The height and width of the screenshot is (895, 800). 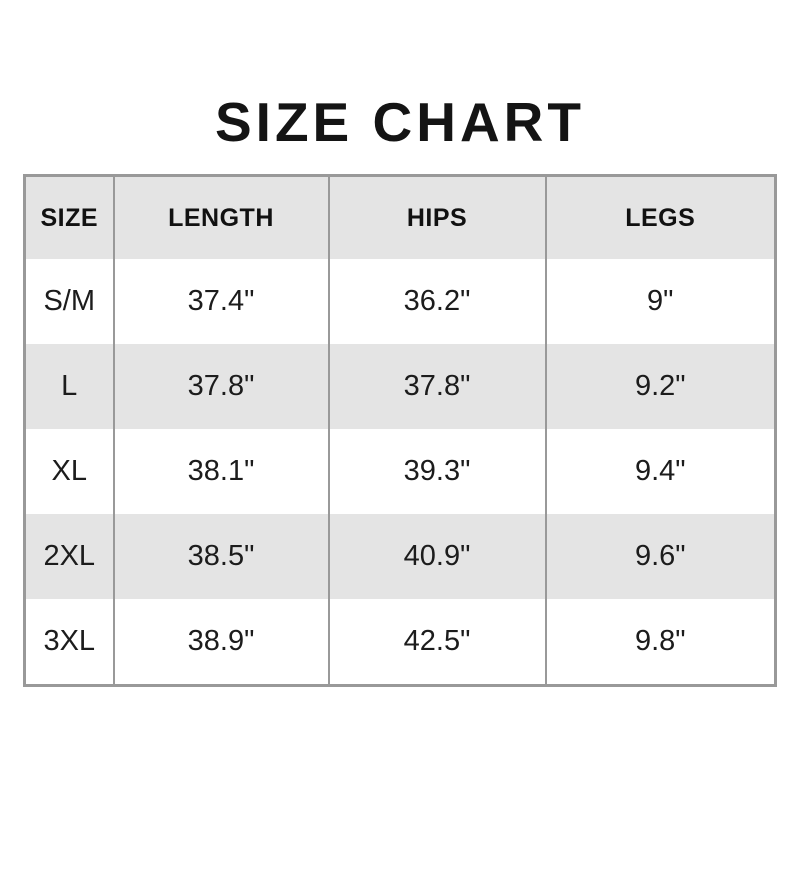 I want to click on table-header: SIZE LENGTH HIPS LEGS, so click(x=400, y=217).